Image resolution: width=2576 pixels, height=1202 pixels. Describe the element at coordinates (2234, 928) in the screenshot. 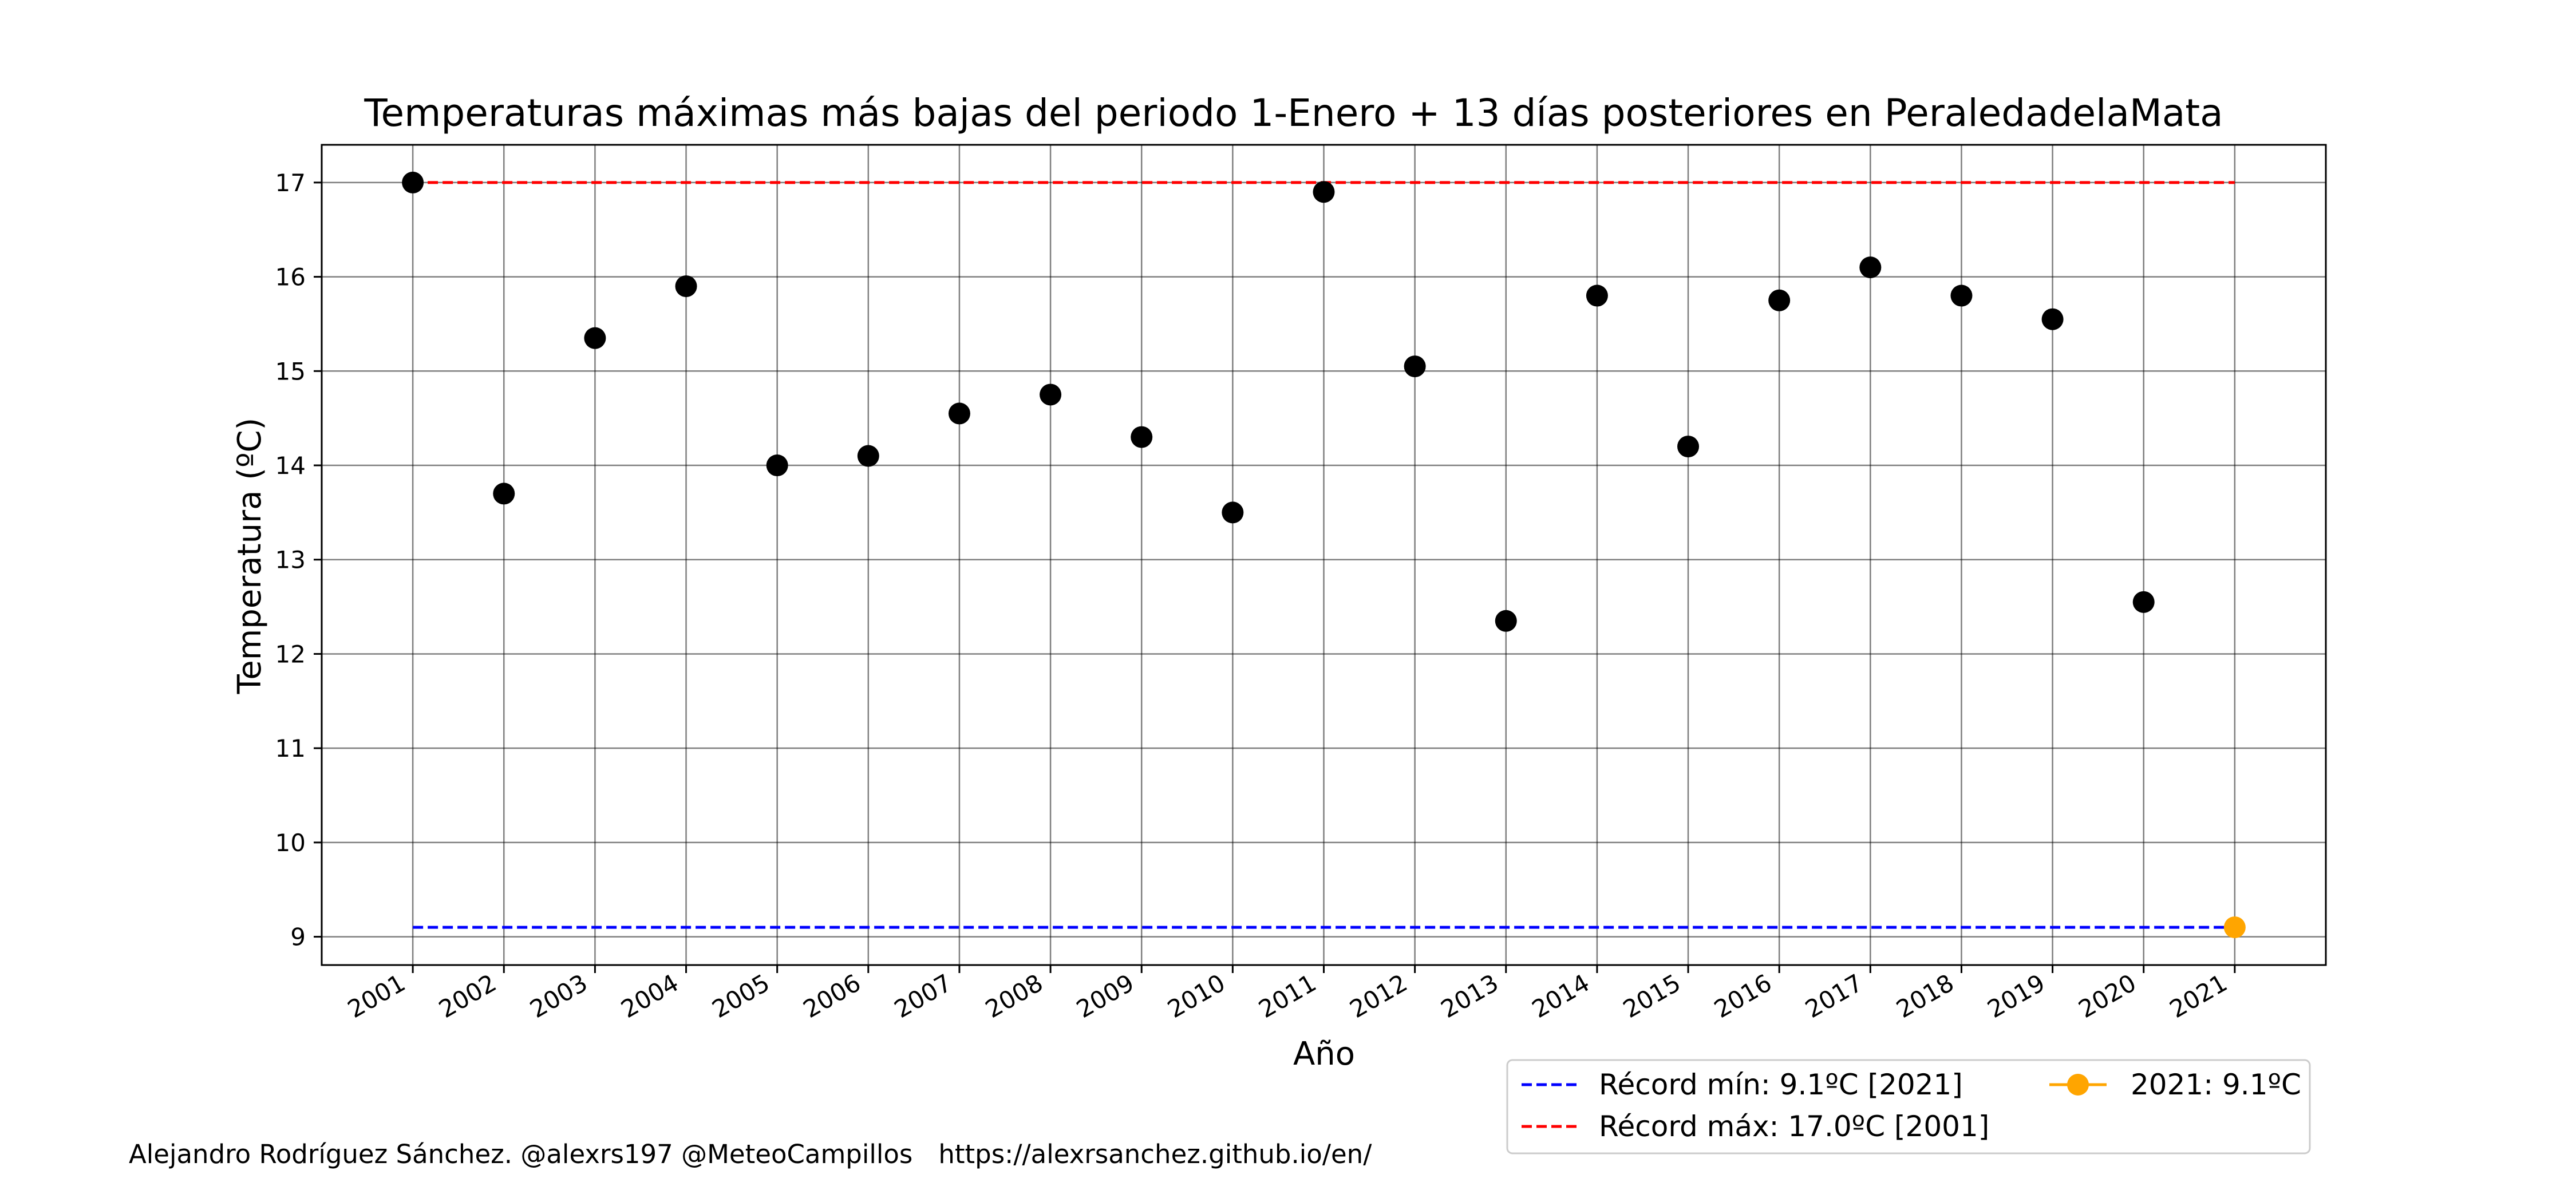

I see `highlight-point-2021` at that location.